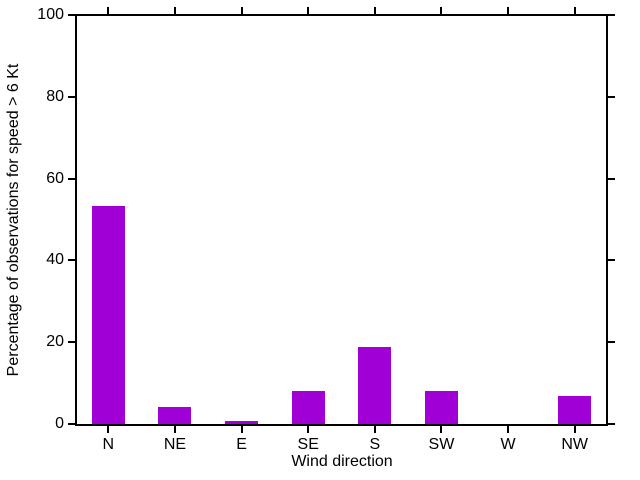 The height and width of the screenshot is (480, 640). What do you see at coordinates (175, 444) in the screenshot?
I see `x-tick-label-ne: NE` at bounding box center [175, 444].